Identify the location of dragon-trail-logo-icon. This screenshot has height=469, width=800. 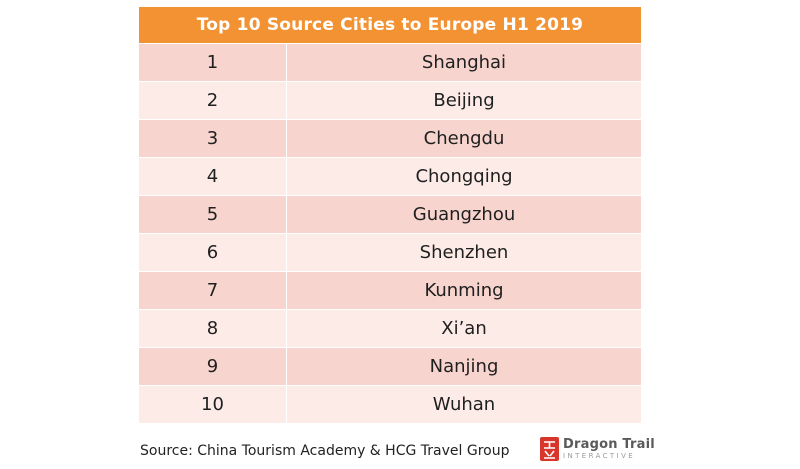
(549, 449).